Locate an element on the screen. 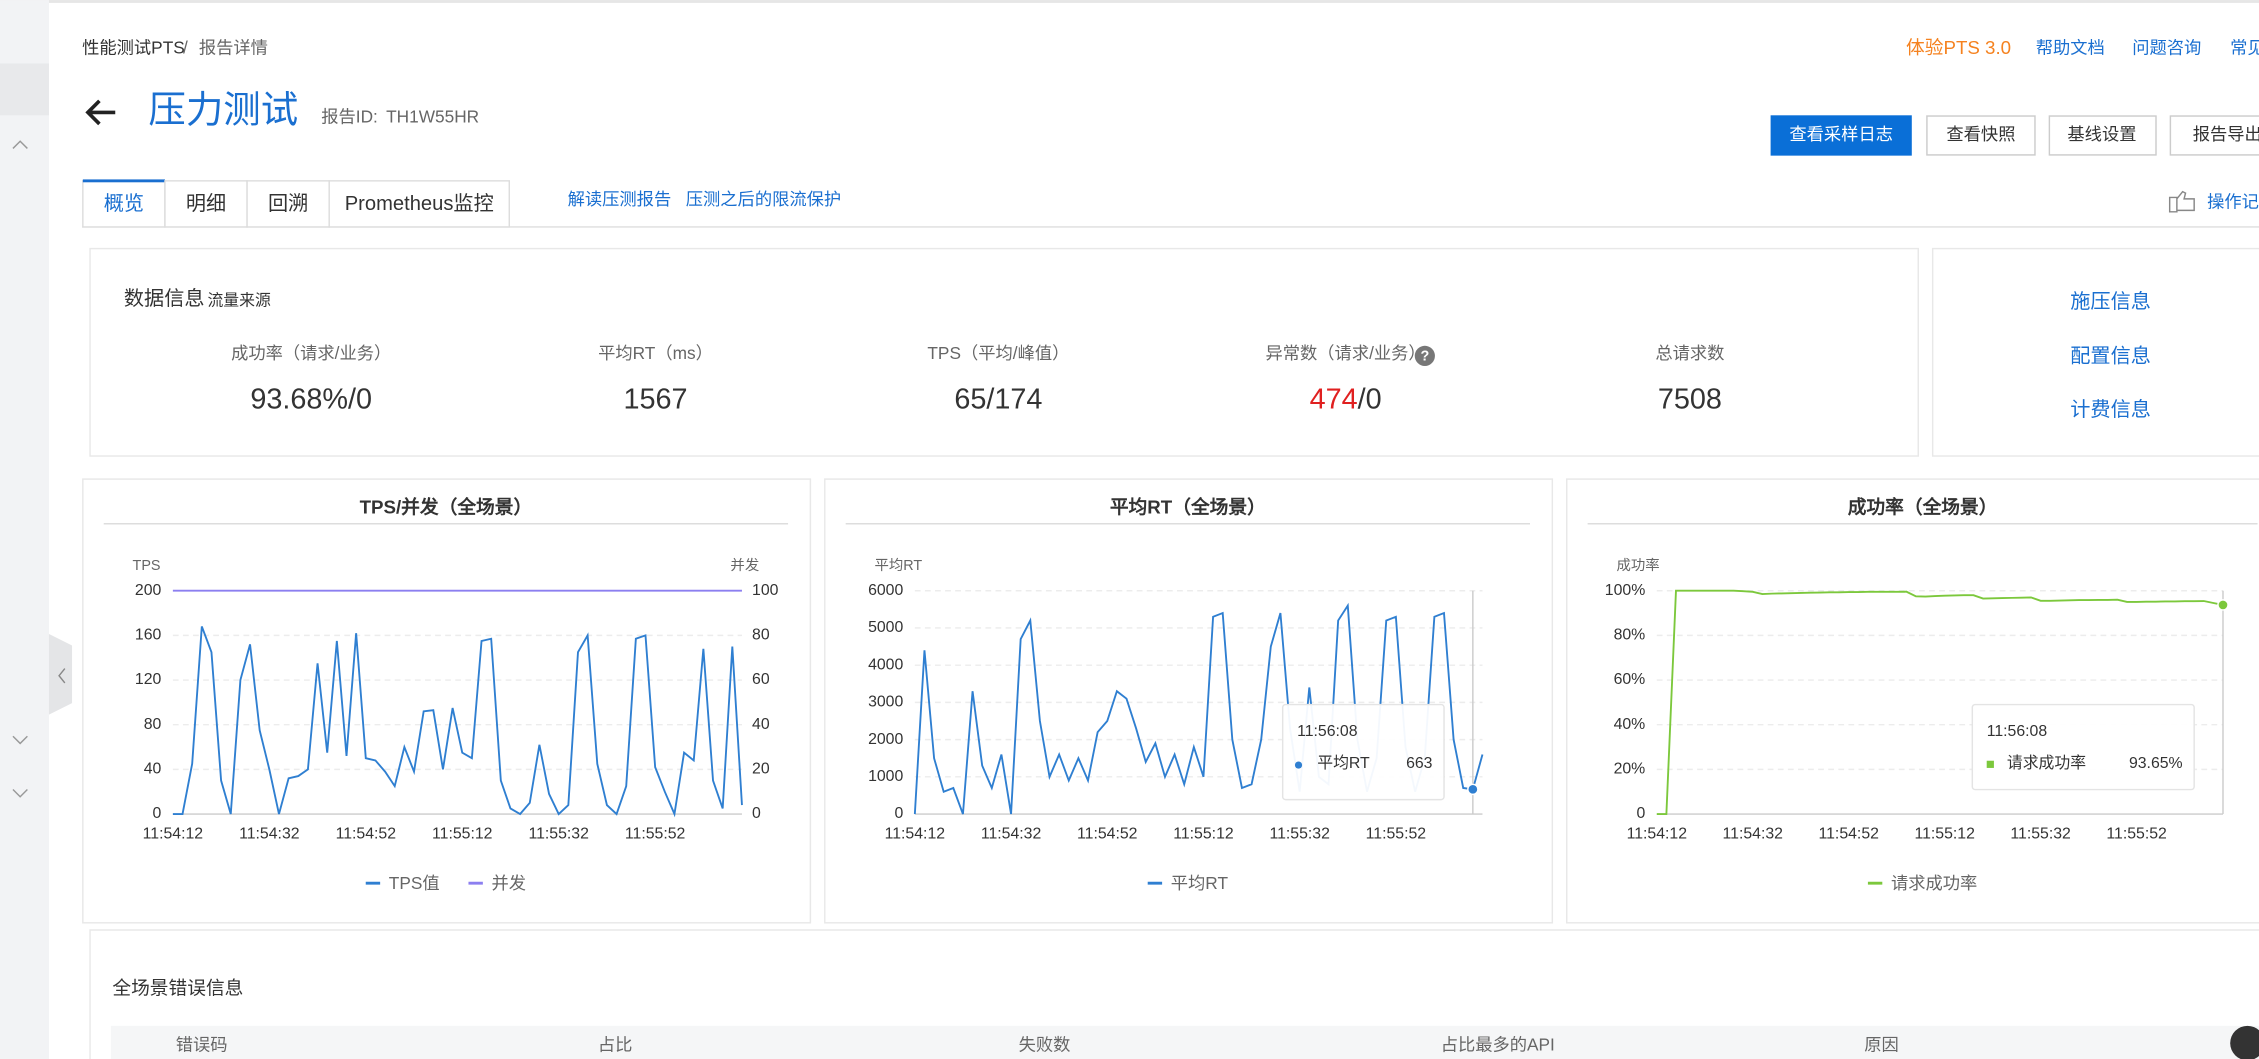 Image resolution: width=2259 pixels, height=1059 pixels. y2-tick-label: 60 is located at coordinates (761, 679).